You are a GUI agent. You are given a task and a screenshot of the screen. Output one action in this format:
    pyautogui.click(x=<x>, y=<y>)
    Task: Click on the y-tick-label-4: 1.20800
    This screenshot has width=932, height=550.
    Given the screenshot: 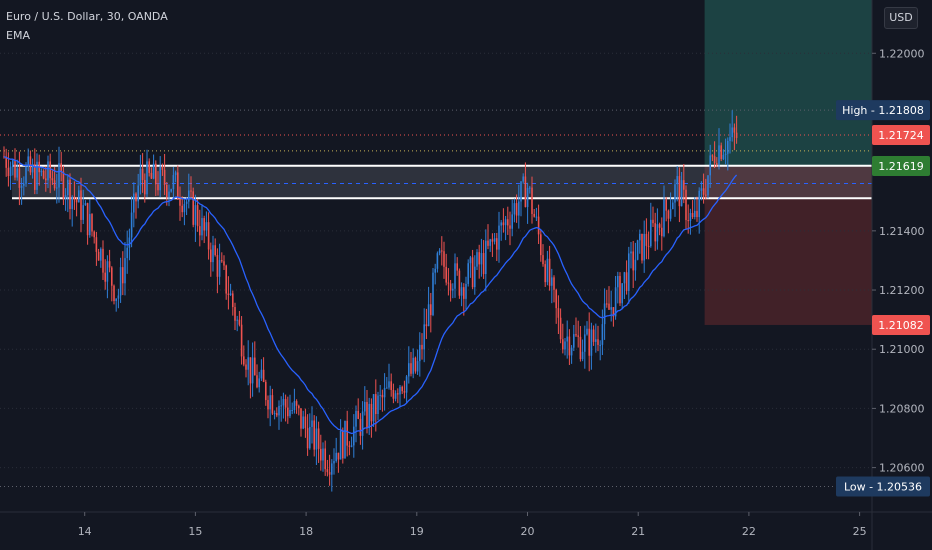 What is the action you would take?
    pyautogui.click(x=902, y=408)
    